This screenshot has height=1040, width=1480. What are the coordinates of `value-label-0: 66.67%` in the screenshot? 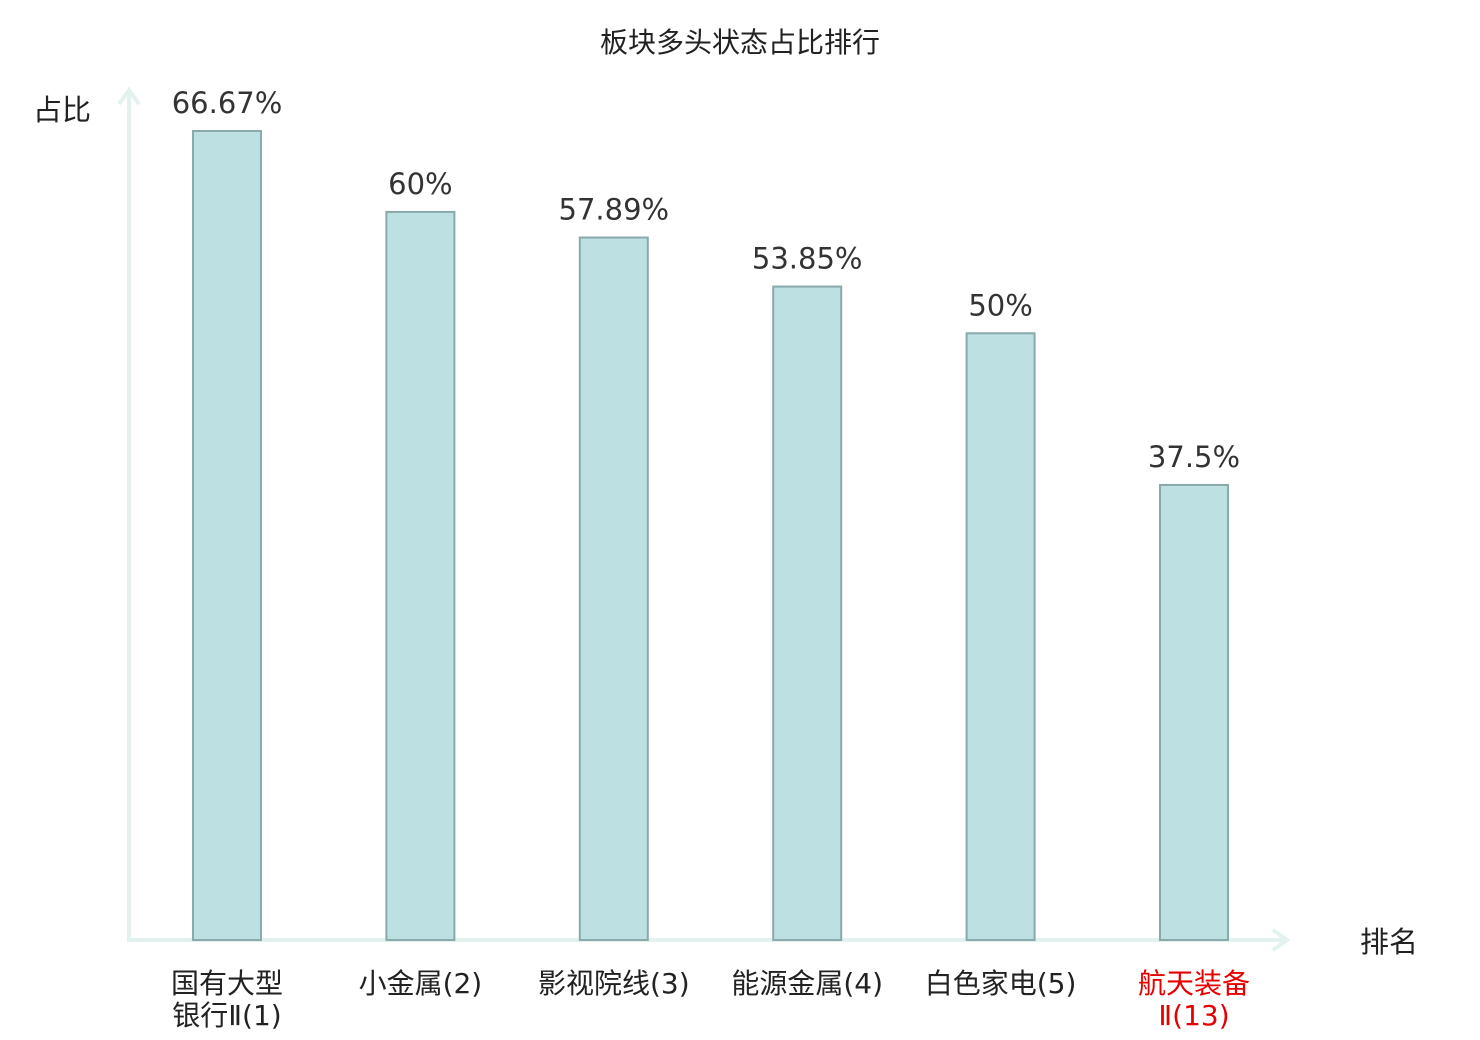 It's located at (227, 103).